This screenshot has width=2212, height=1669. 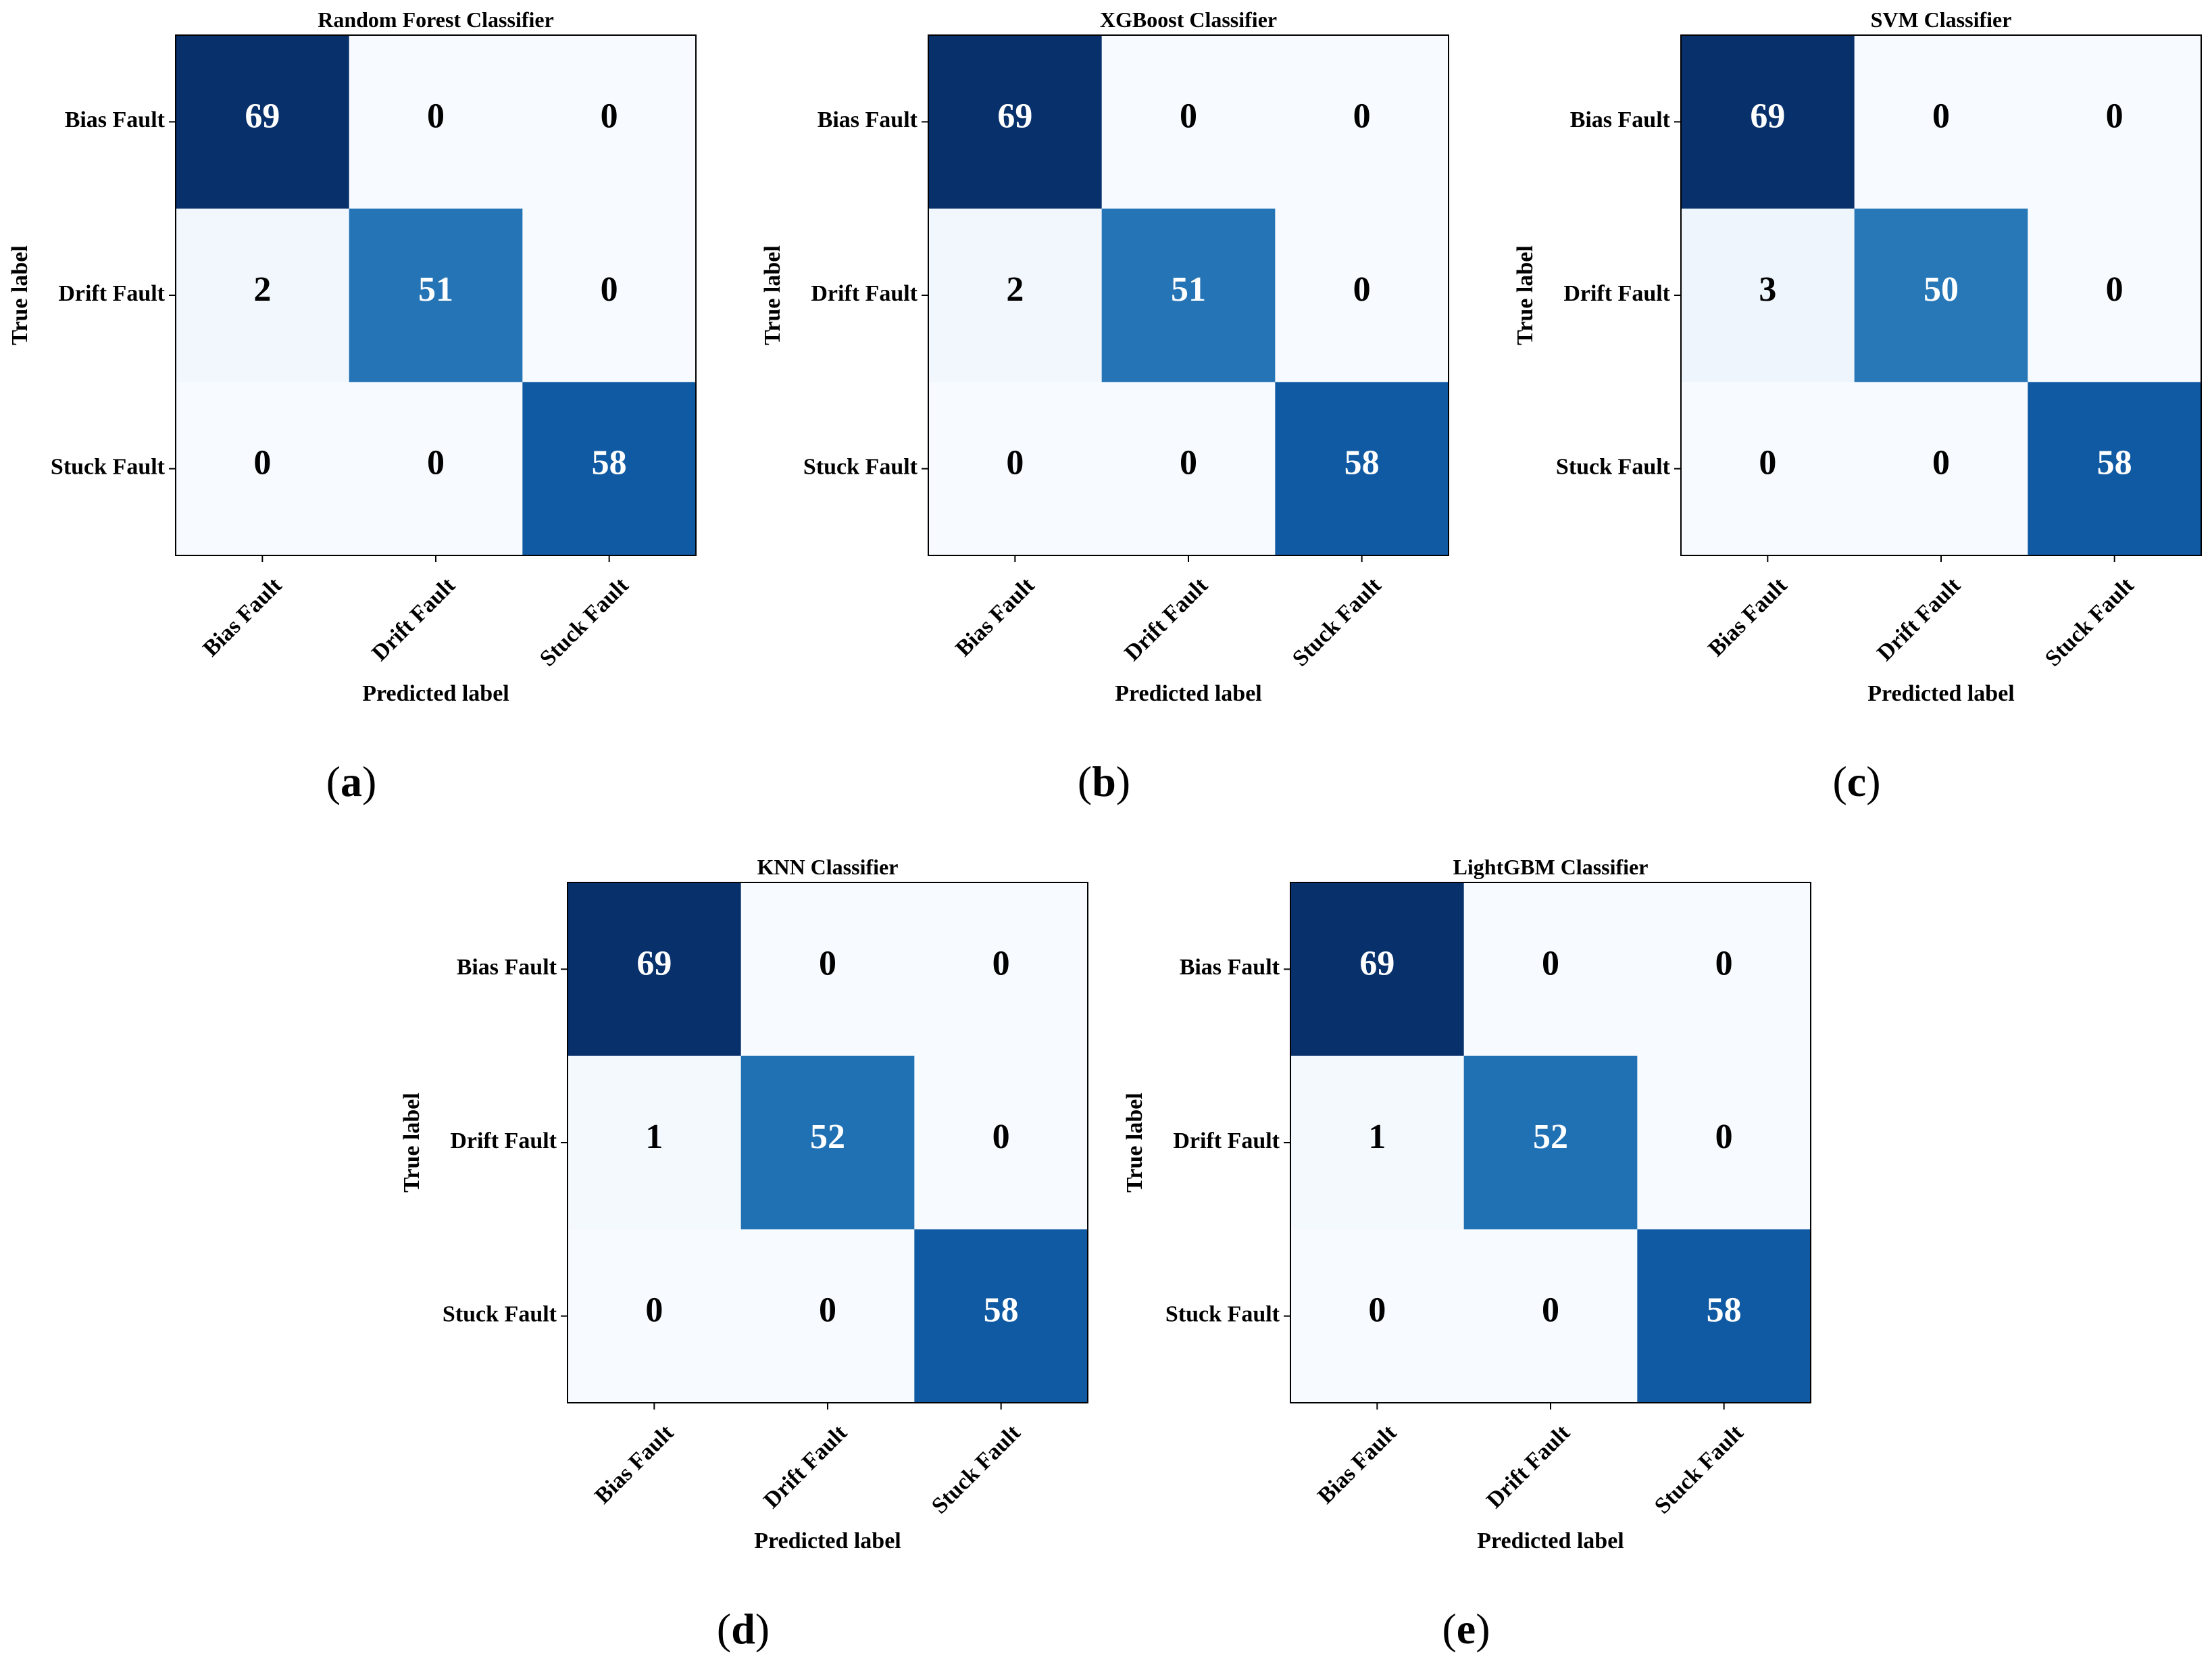 I want to click on cell-value-label: 50, so click(x=1941, y=289).